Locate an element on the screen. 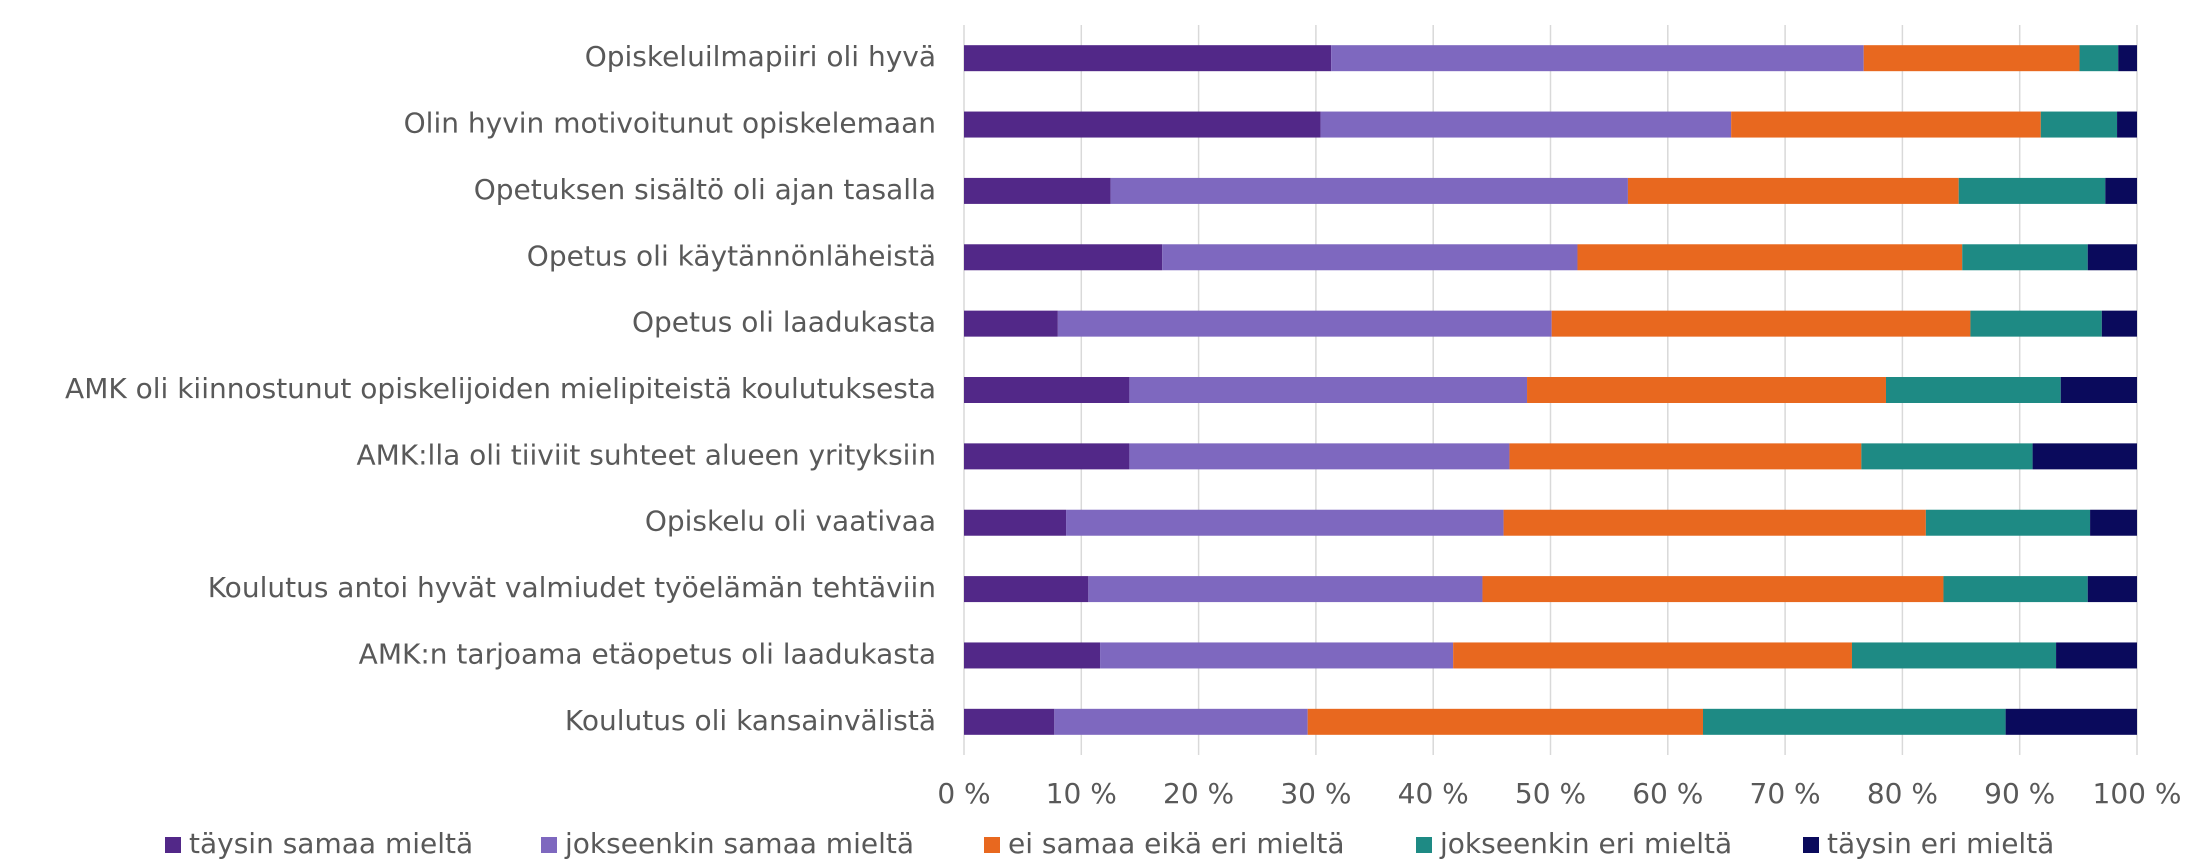  x-tick-label: 50 % is located at coordinates (1550, 793).